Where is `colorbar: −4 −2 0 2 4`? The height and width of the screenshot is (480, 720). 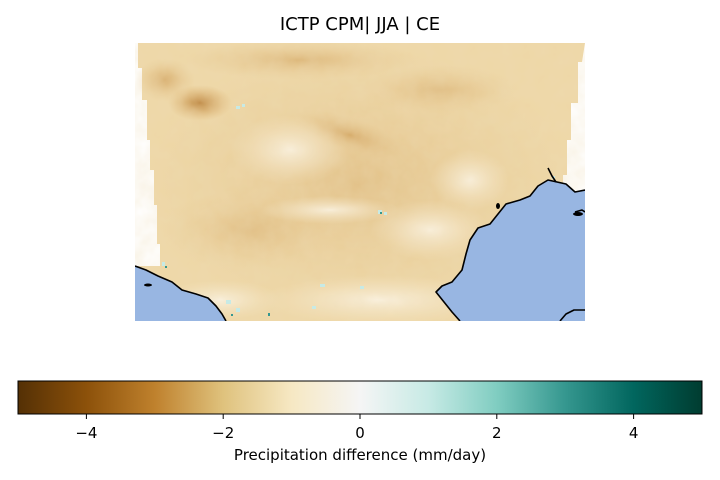 colorbar: −4 −2 0 2 4 is located at coordinates (360, 411).